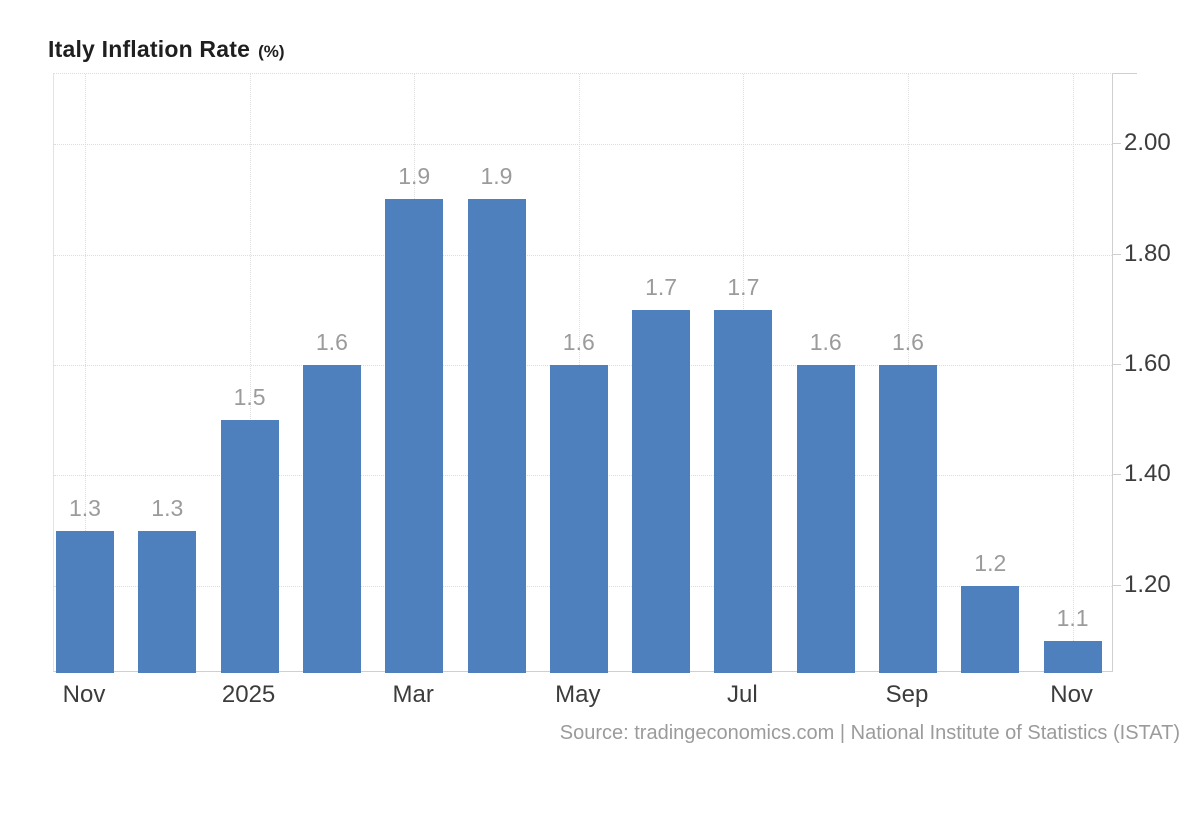 The height and width of the screenshot is (820, 1200). Describe the element at coordinates (742, 694) in the screenshot. I see `x-tick-label: Jul` at that location.